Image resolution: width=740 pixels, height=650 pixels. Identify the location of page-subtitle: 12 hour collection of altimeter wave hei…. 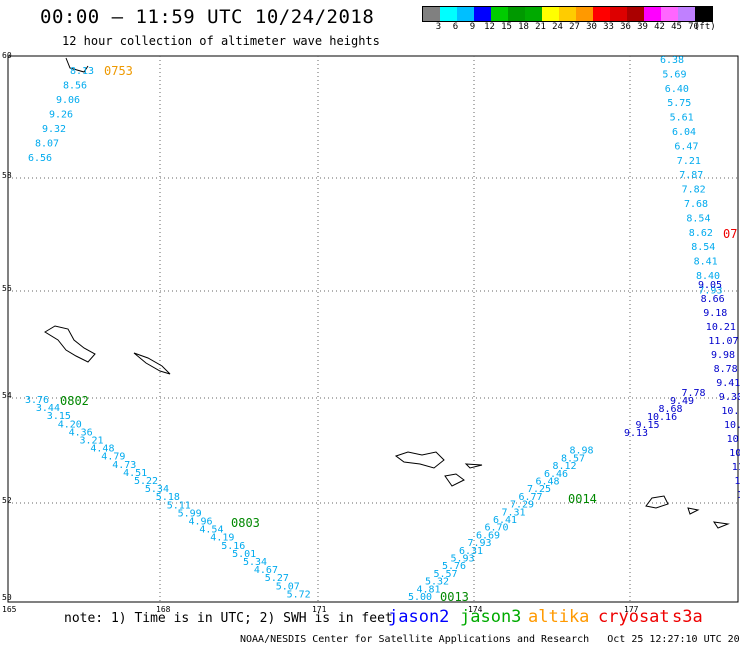
(221, 41).